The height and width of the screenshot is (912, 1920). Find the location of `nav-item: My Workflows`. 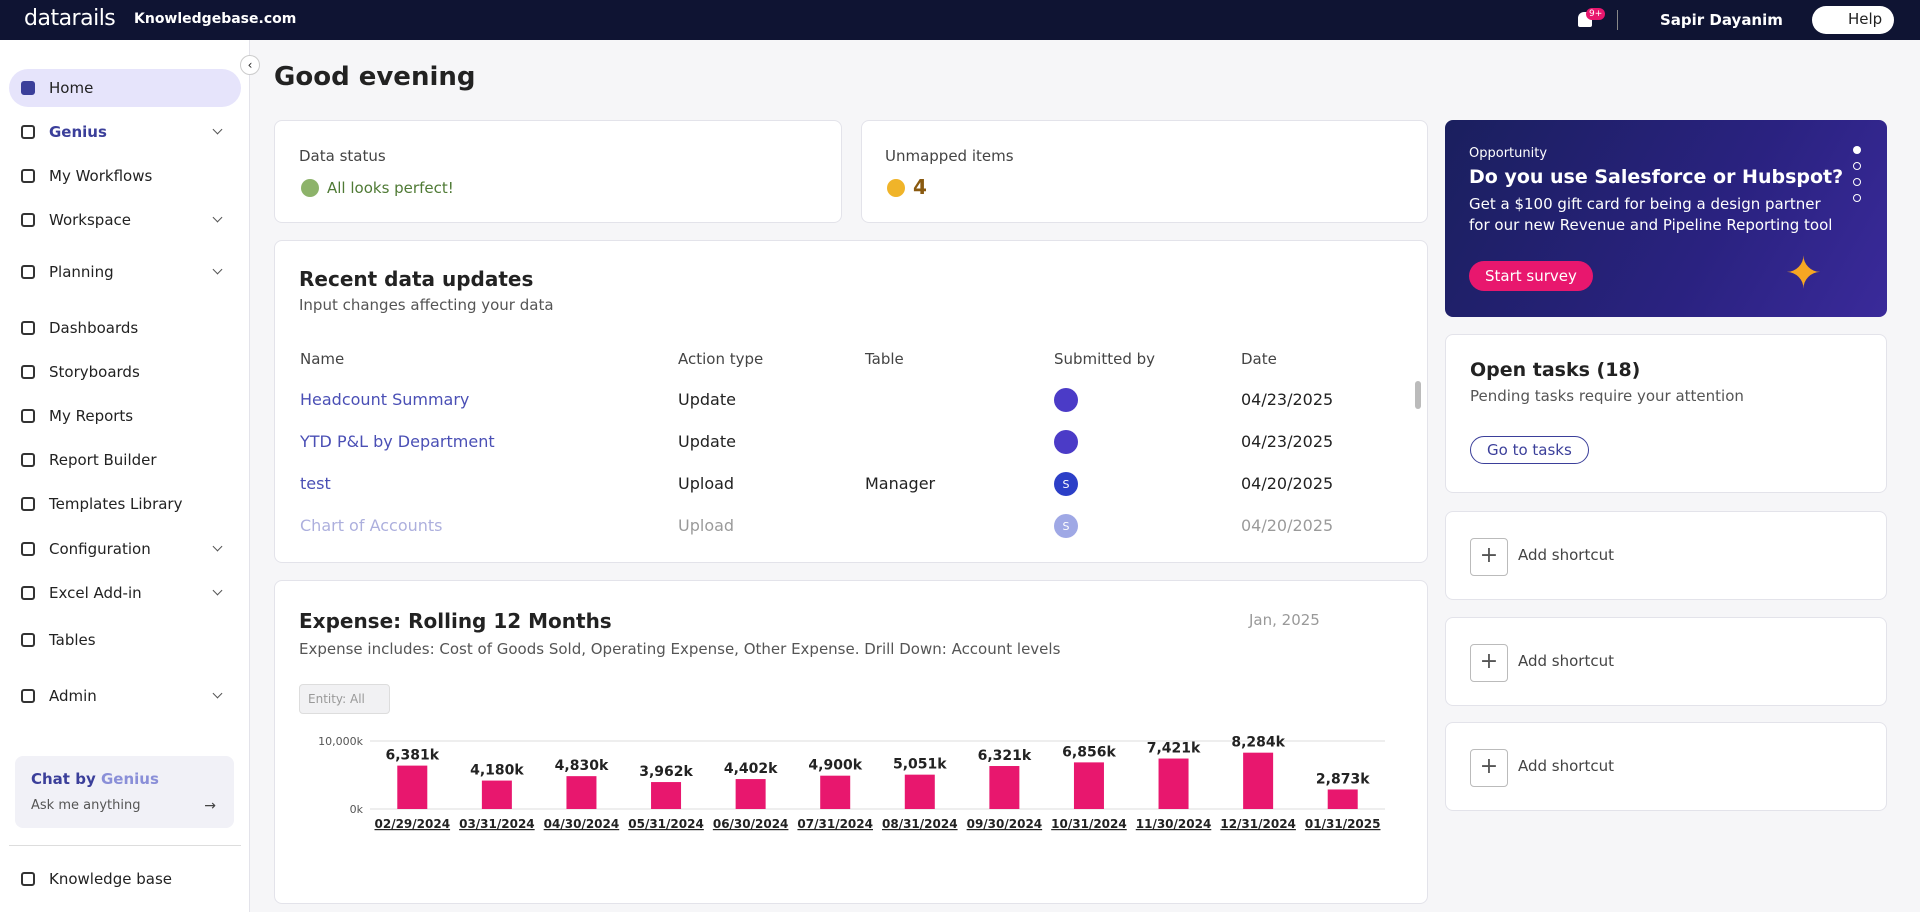

nav-item: My Workflows is located at coordinates (125, 176).